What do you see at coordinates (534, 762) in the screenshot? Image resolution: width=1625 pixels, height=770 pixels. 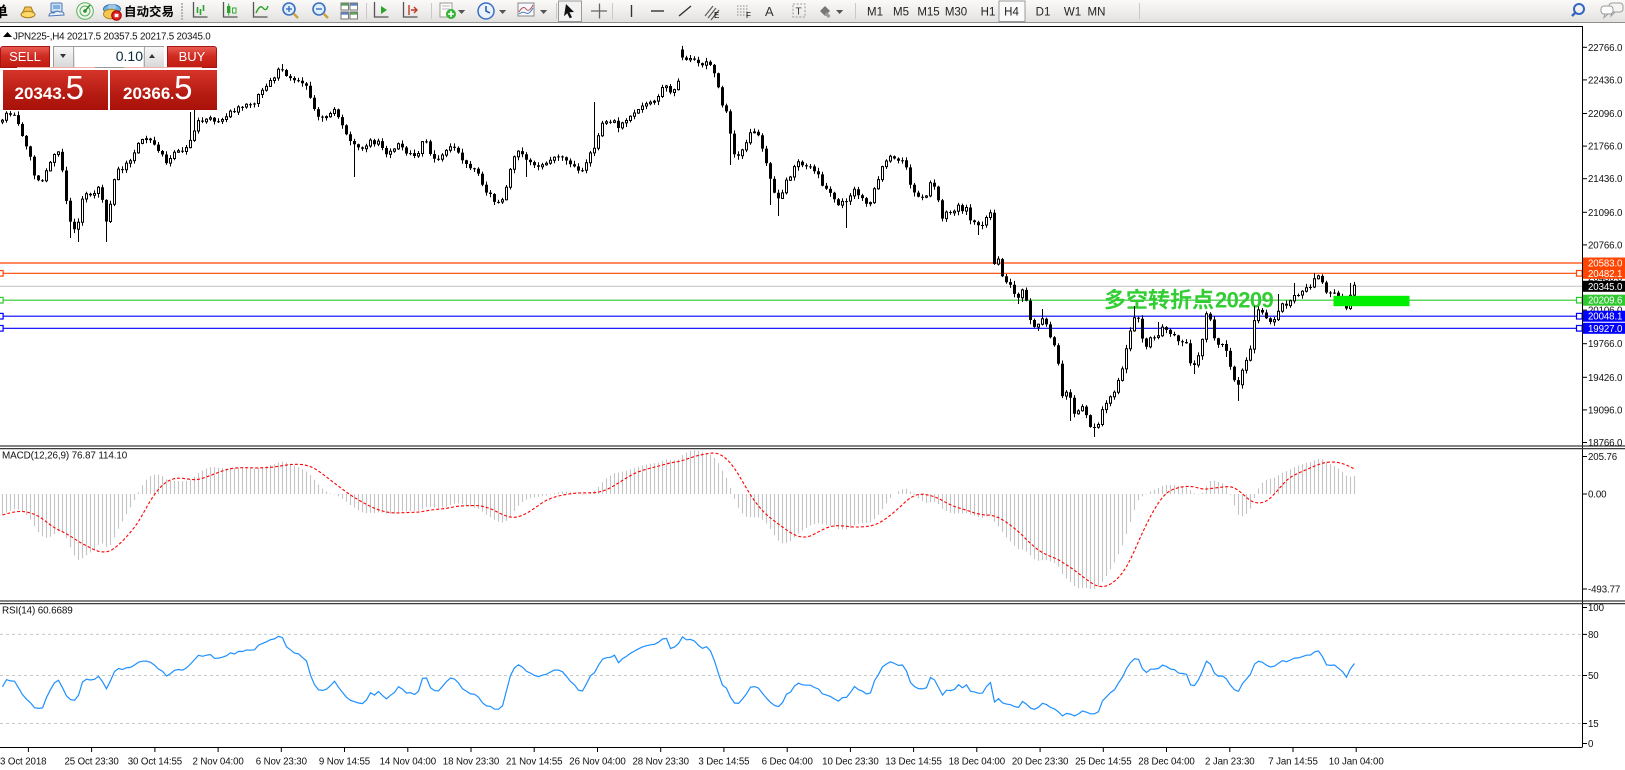 I see `svg-text: 21 Nov 14:55` at bounding box center [534, 762].